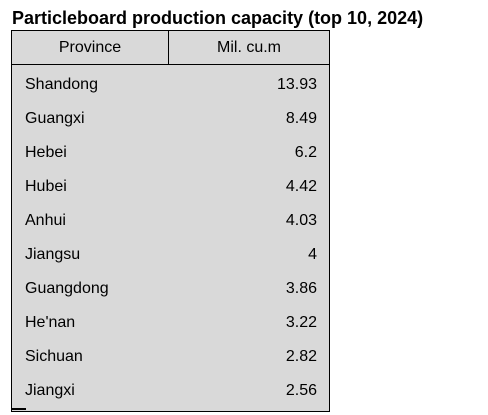  Describe the element at coordinates (50, 322) in the screenshot. I see `province-cell: He'nan` at that location.